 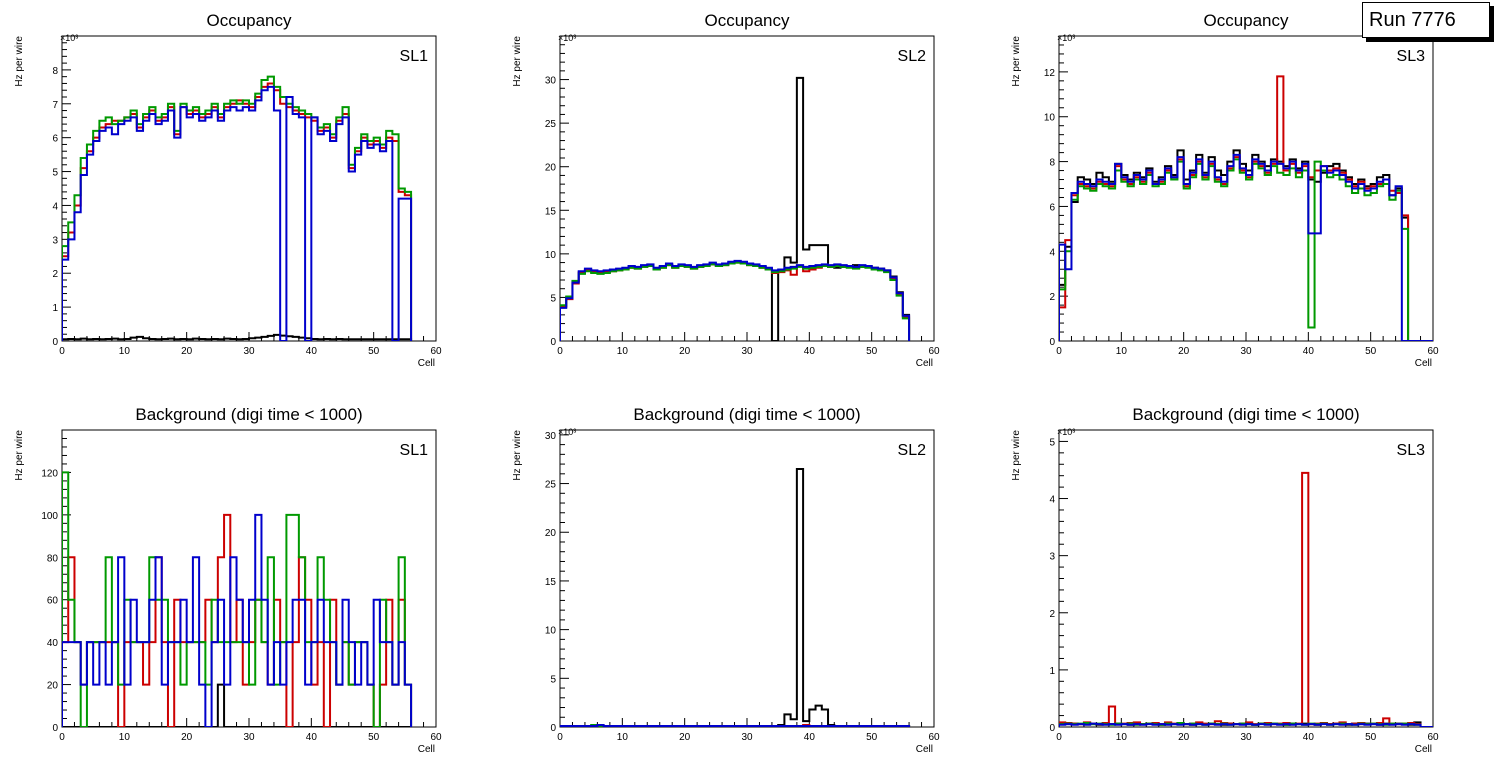 What do you see at coordinates (55, 105) in the screenshot?
I see `y-tick-label: 7` at bounding box center [55, 105].